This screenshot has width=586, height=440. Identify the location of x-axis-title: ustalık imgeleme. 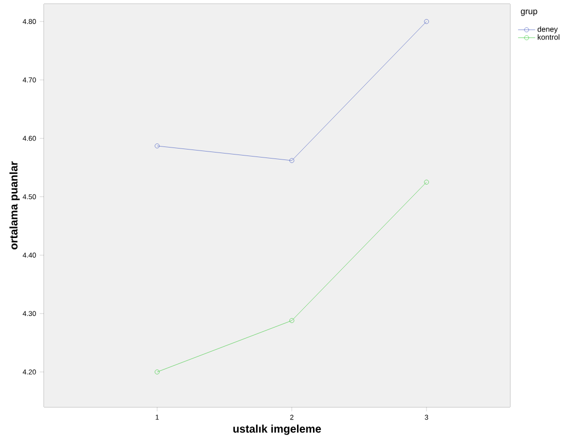
(277, 429).